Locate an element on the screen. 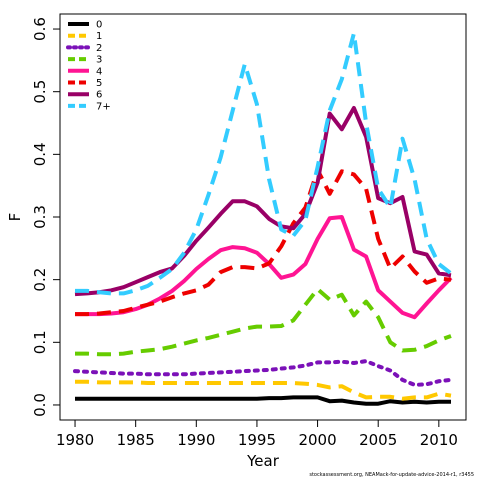 Image resolution: width=480 pixels, height=480 pixels. y-tick-label: 0.5 is located at coordinates (40, 92).